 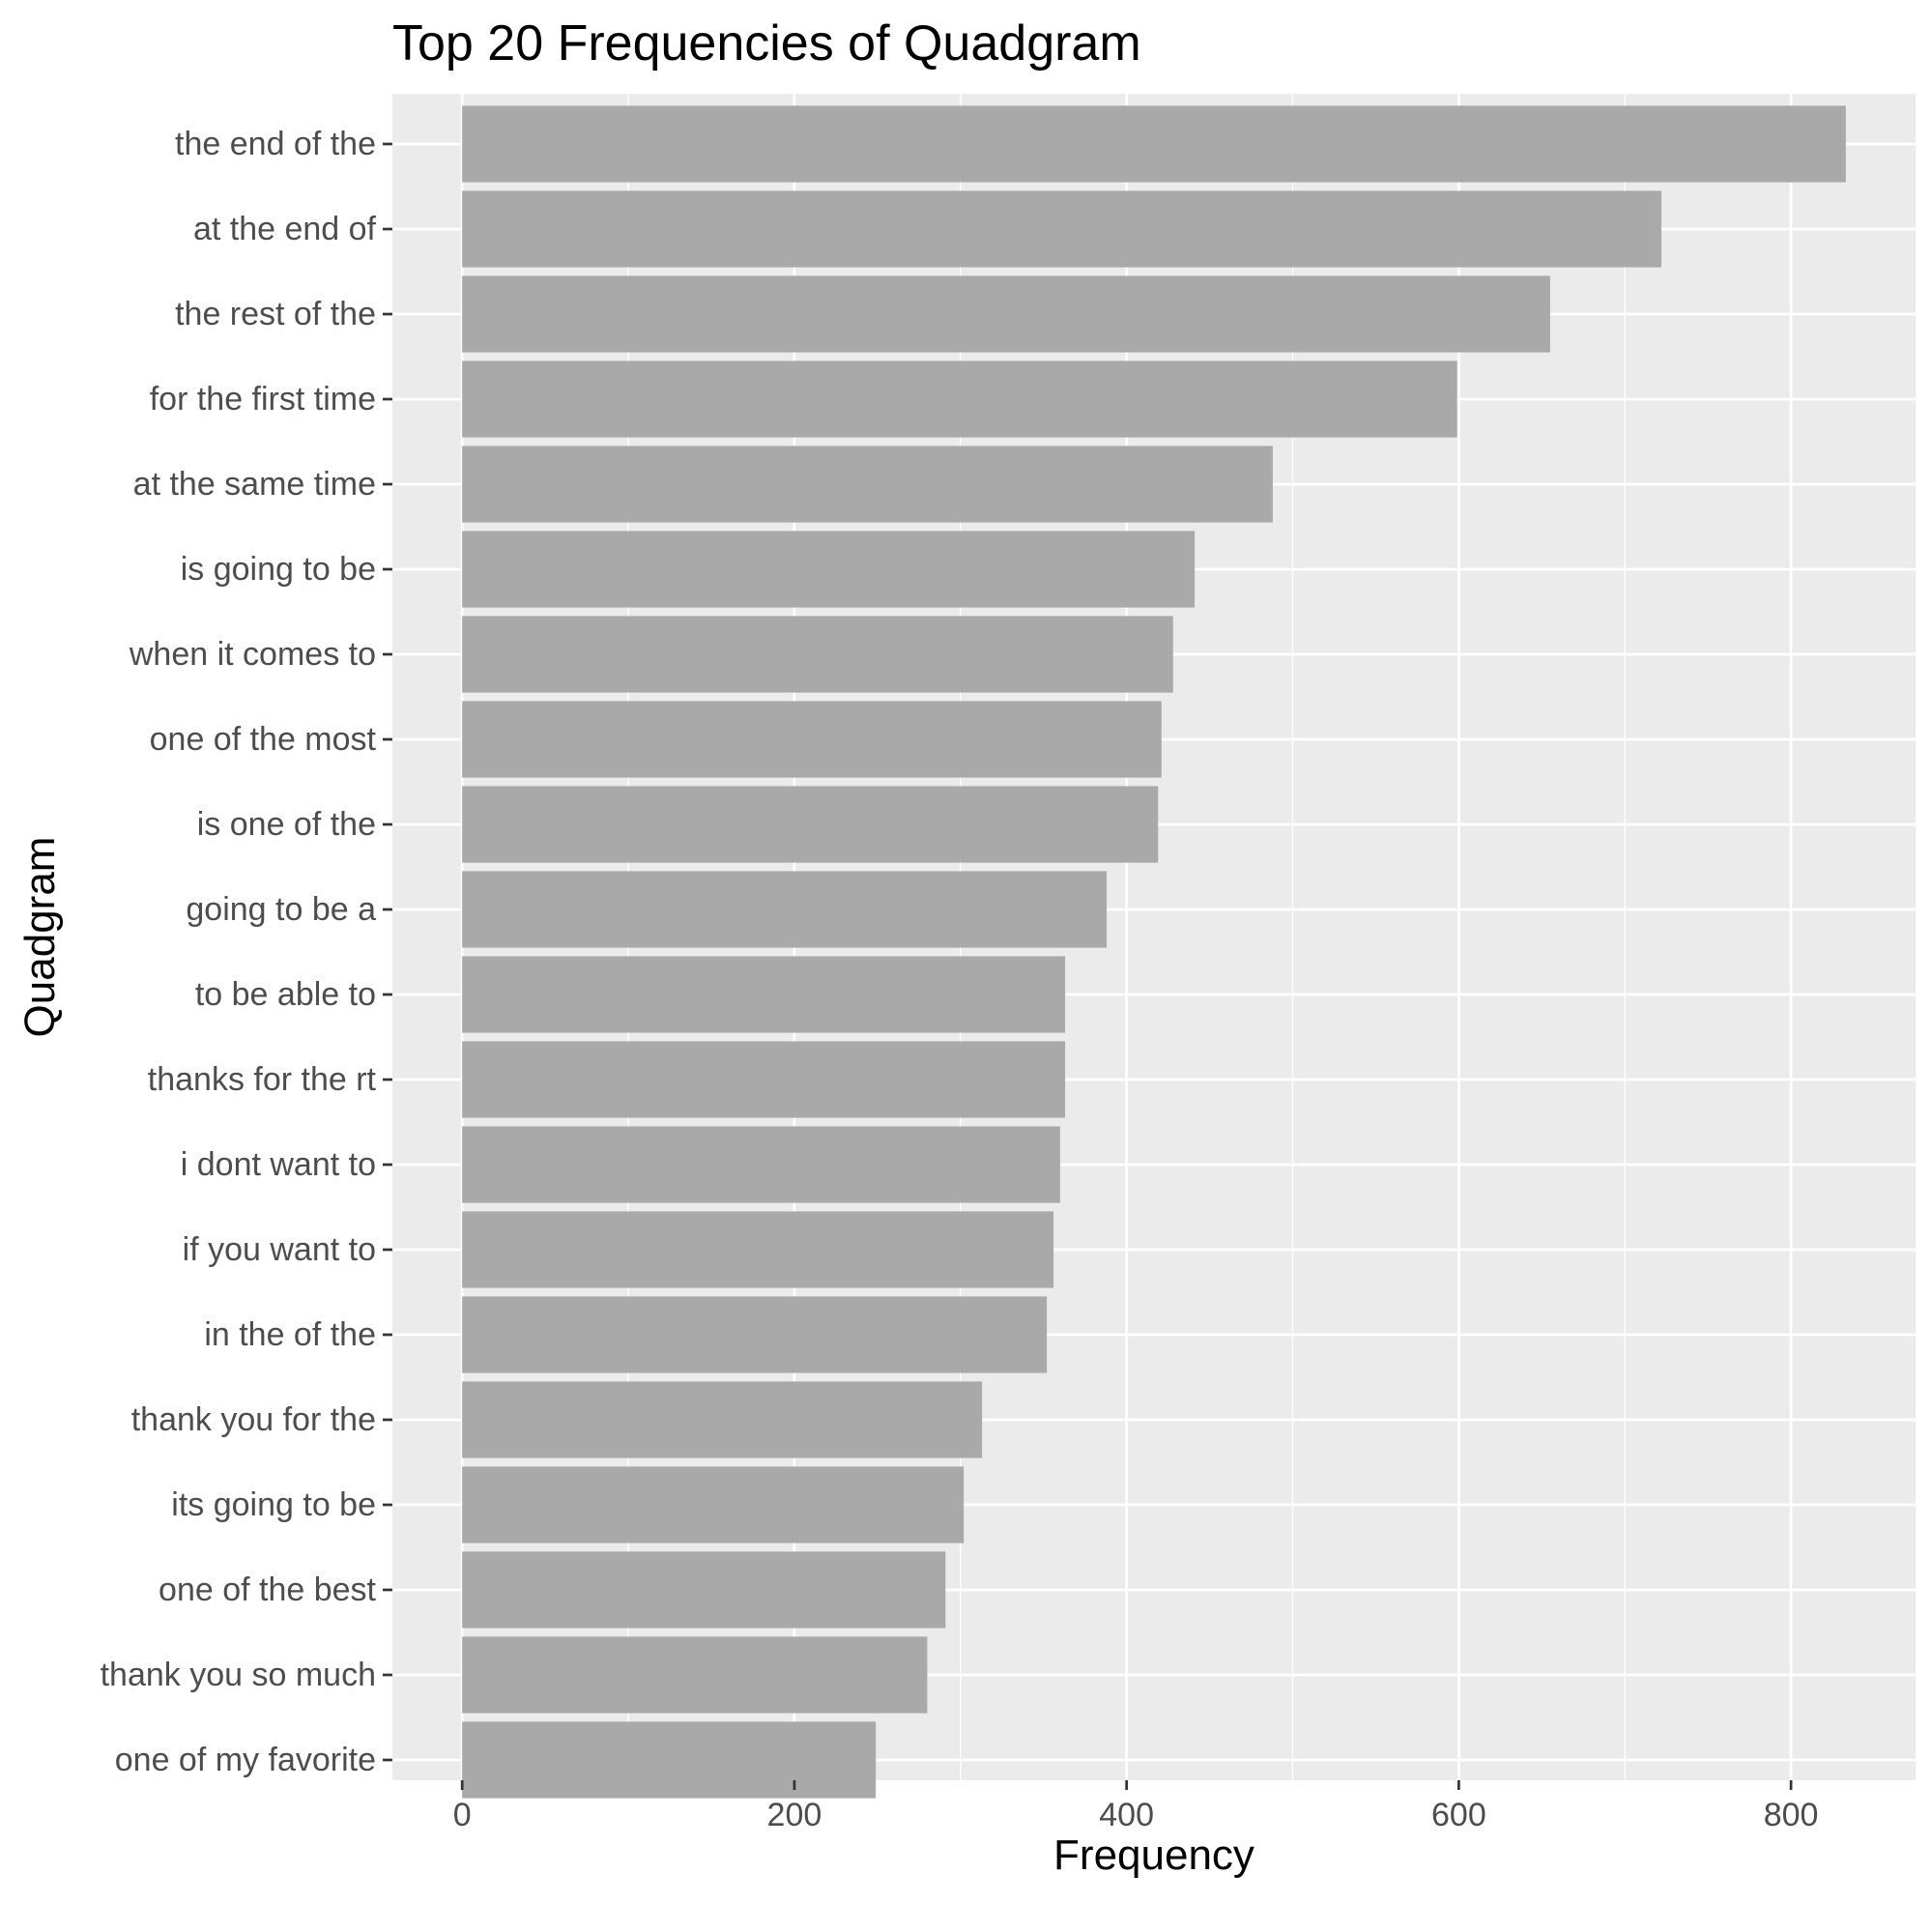 I want to click on y-tick-label: is one of the, so click(x=286, y=825).